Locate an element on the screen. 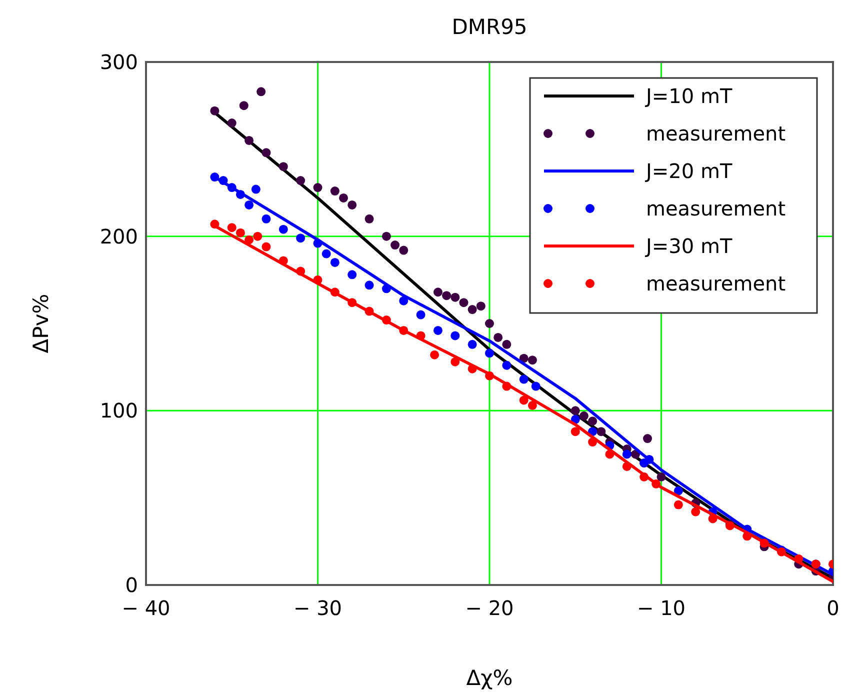 The width and height of the screenshot is (849, 693). x-tick-label: − 20 is located at coordinates (489, 608).